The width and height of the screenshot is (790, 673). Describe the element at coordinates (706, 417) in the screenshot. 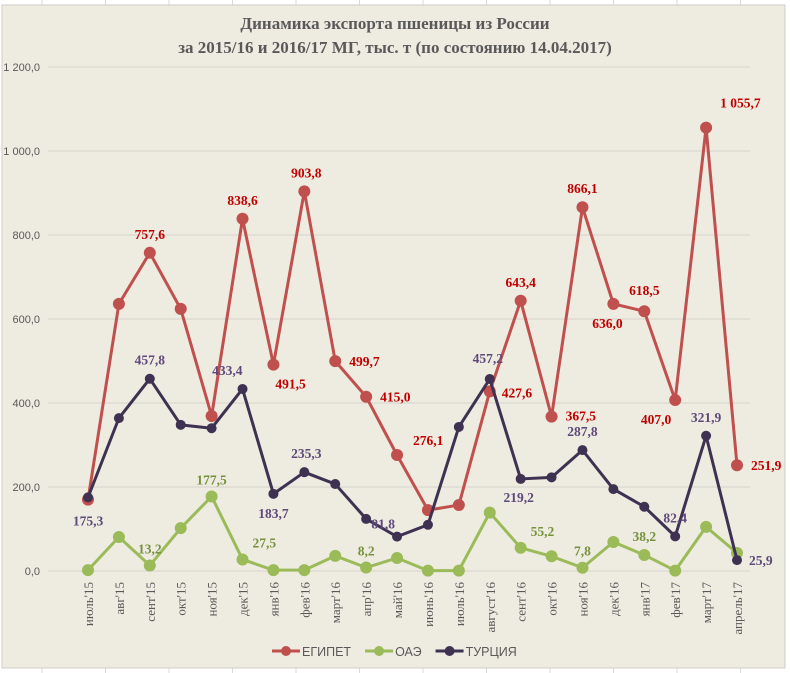

I see `data-label: 321,9` at that location.